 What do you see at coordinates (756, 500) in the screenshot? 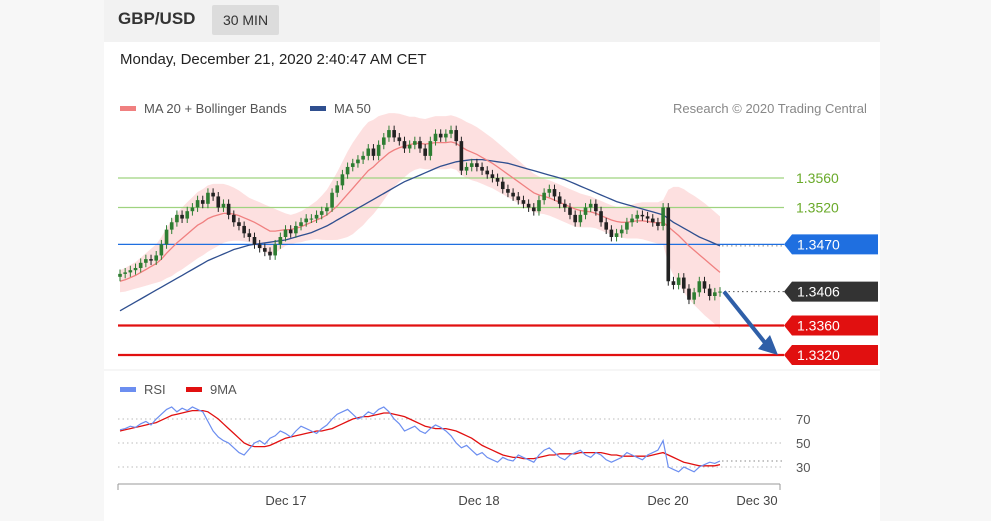
I see `x-tick-label: Dec 30` at bounding box center [756, 500].